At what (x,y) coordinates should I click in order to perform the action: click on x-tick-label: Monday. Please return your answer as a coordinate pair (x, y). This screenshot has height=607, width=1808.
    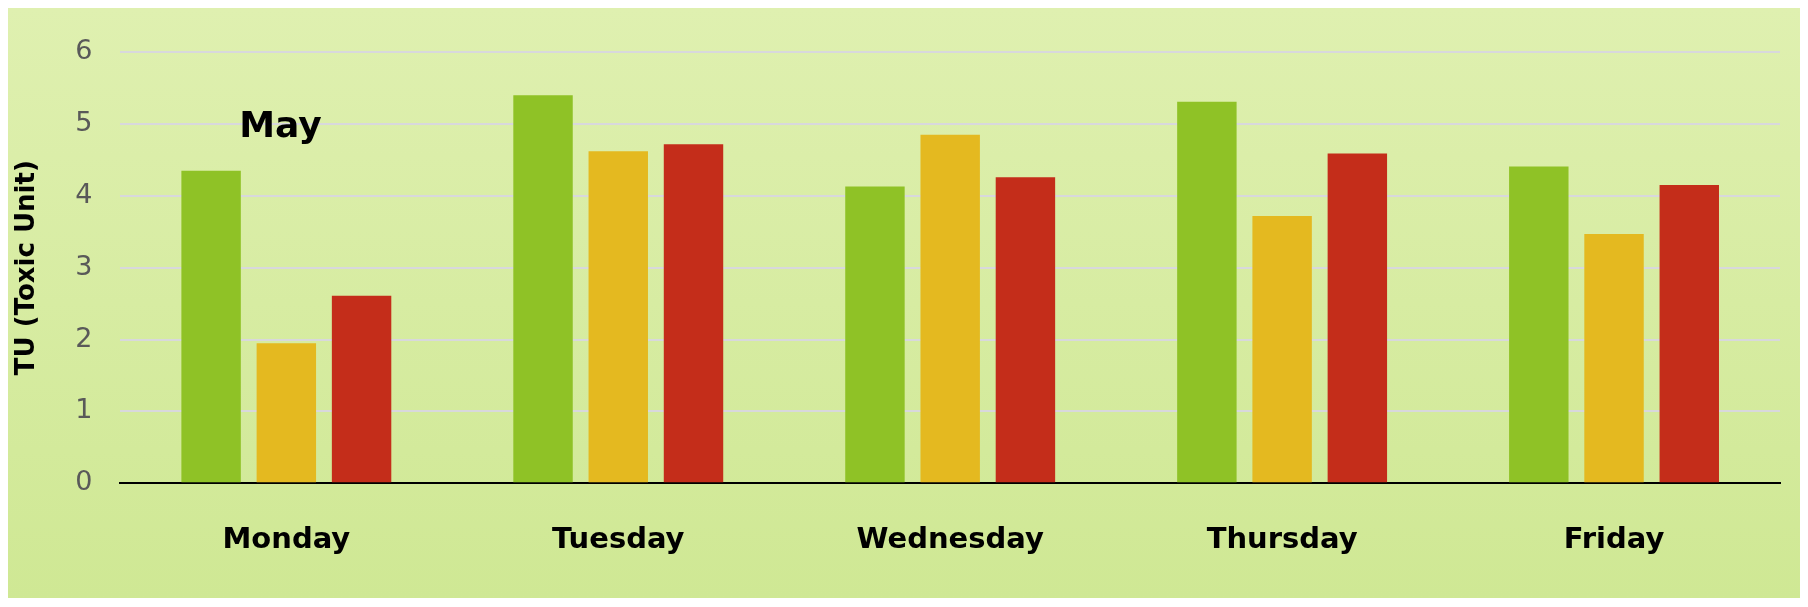
    Looking at the image, I should click on (286, 538).